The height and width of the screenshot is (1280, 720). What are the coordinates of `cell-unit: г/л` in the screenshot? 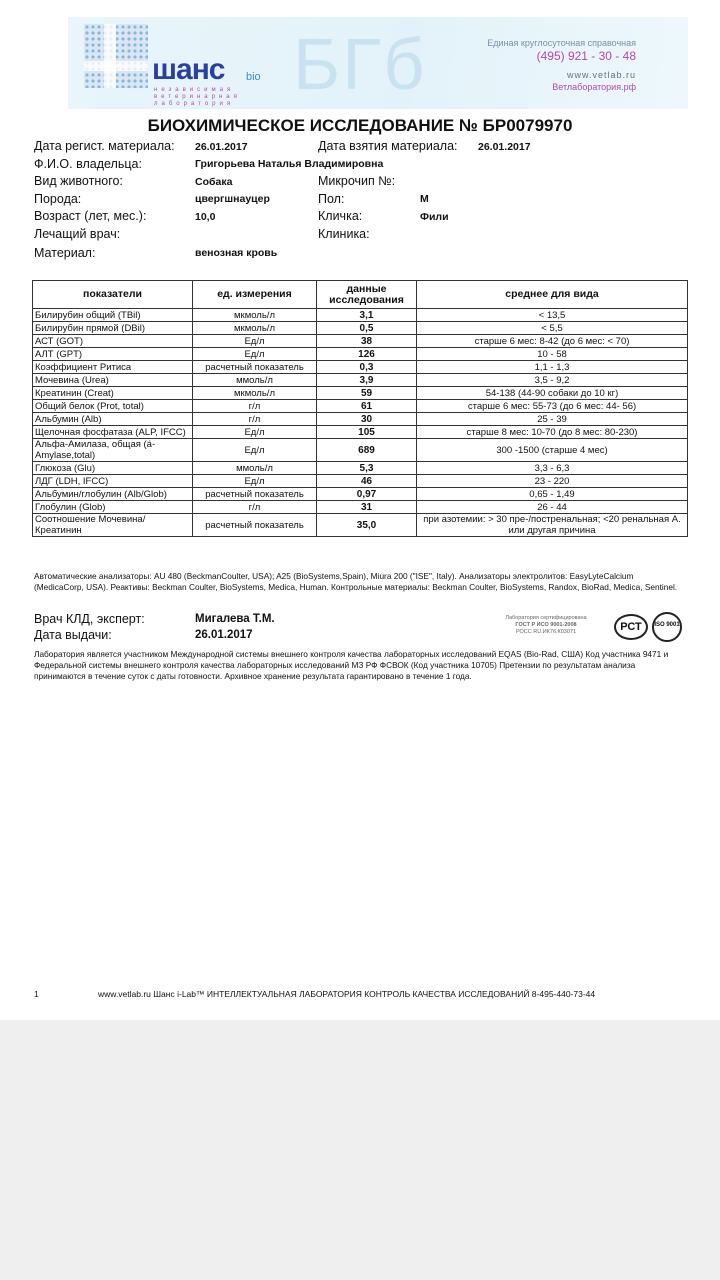 It's located at (254, 419).